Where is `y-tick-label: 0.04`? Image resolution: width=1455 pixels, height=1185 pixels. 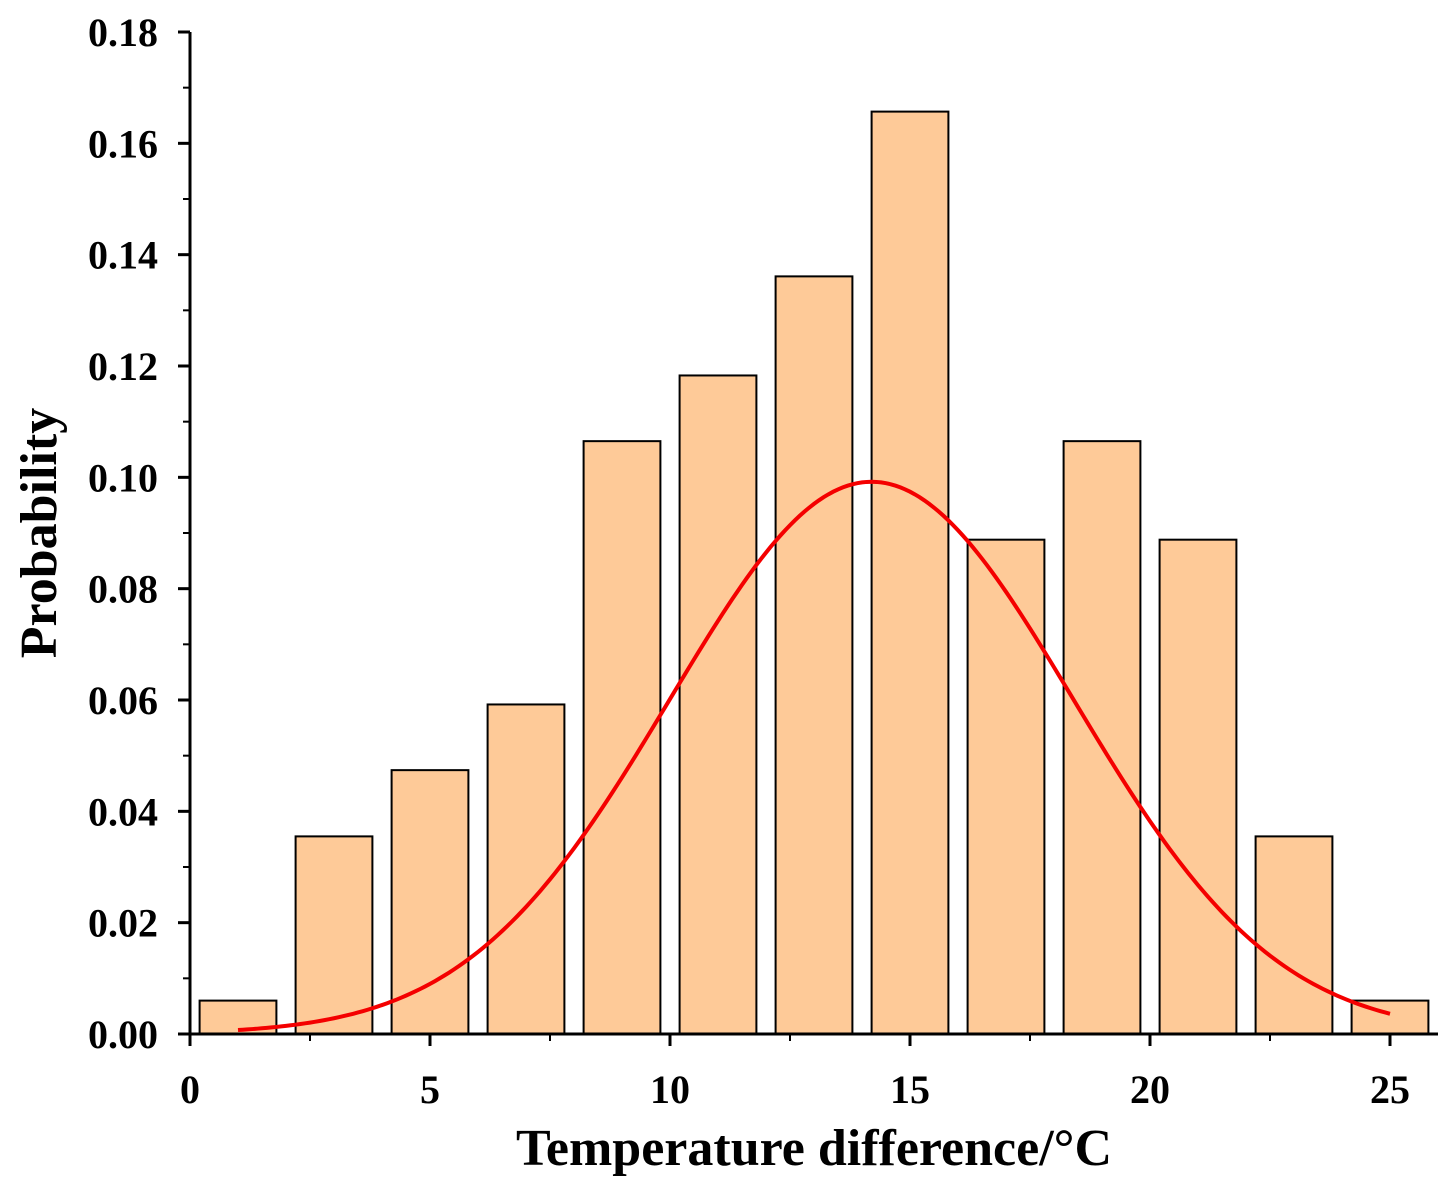 y-tick-label: 0.04 is located at coordinates (123, 811).